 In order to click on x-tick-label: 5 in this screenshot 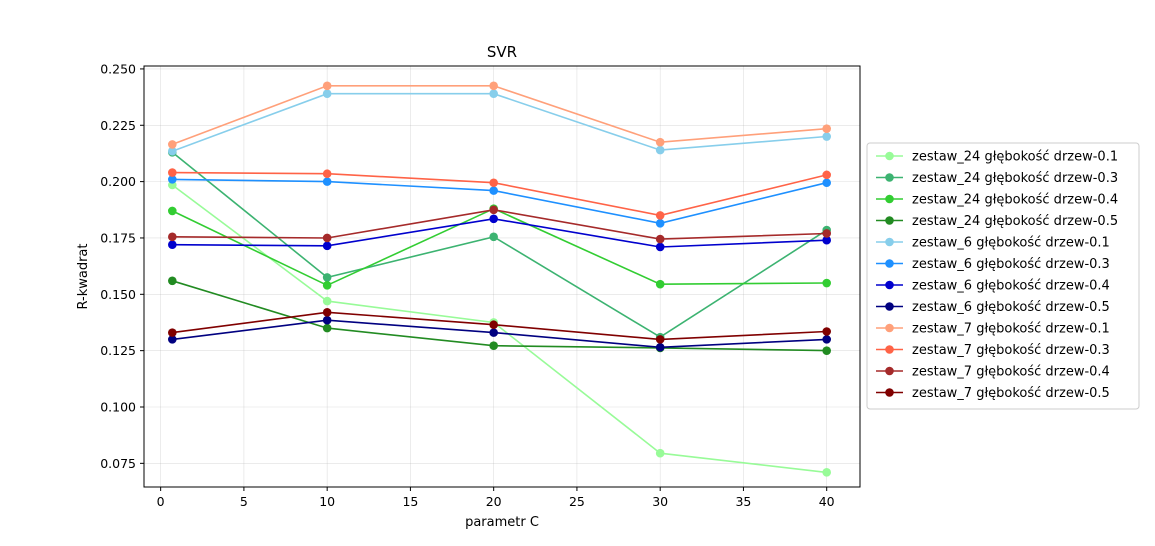, I will do `click(244, 501)`.